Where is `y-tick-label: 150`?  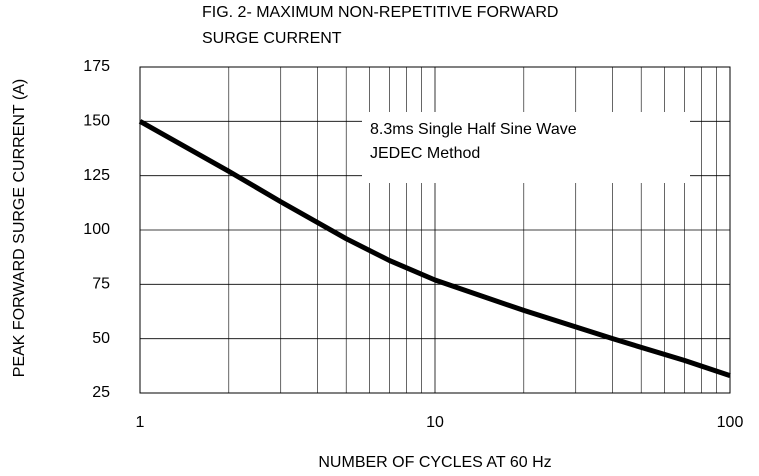 y-tick-label: 150 is located at coordinates (96, 121).